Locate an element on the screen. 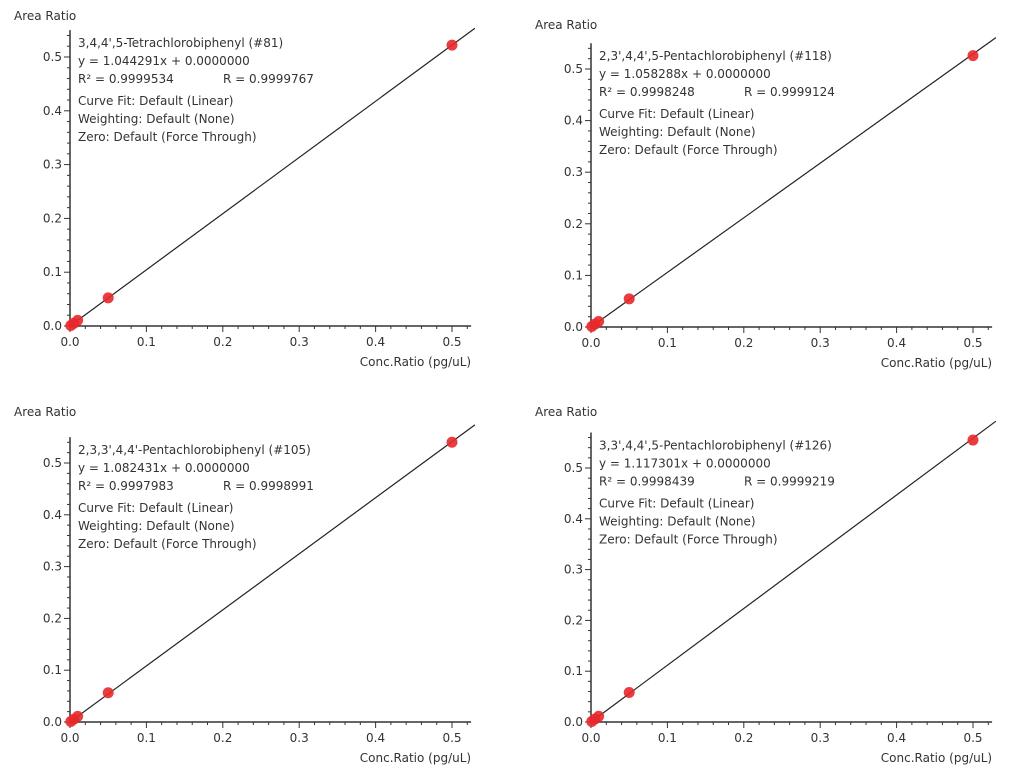 The height and width of the screenshot is (775, 1015). equation: y = 1.058288x + 0.0000000 is located at coordinates (685, 74).